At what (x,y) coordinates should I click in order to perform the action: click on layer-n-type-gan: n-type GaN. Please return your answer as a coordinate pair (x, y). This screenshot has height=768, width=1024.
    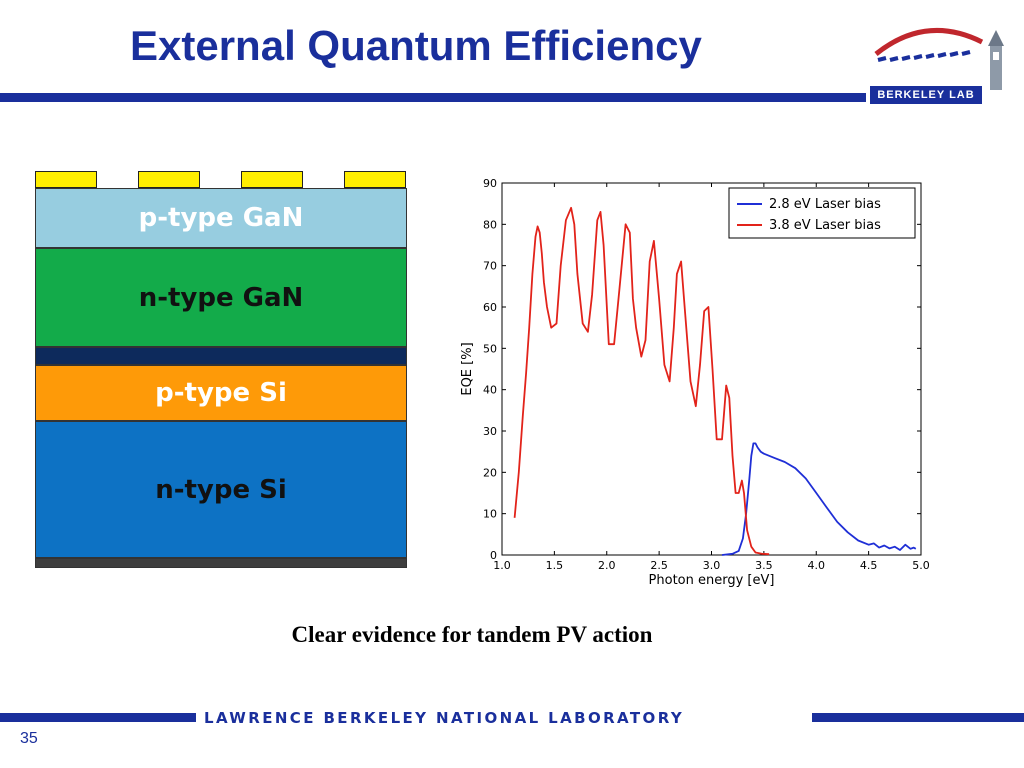
    Looking at the image, I should click on (221, 297).